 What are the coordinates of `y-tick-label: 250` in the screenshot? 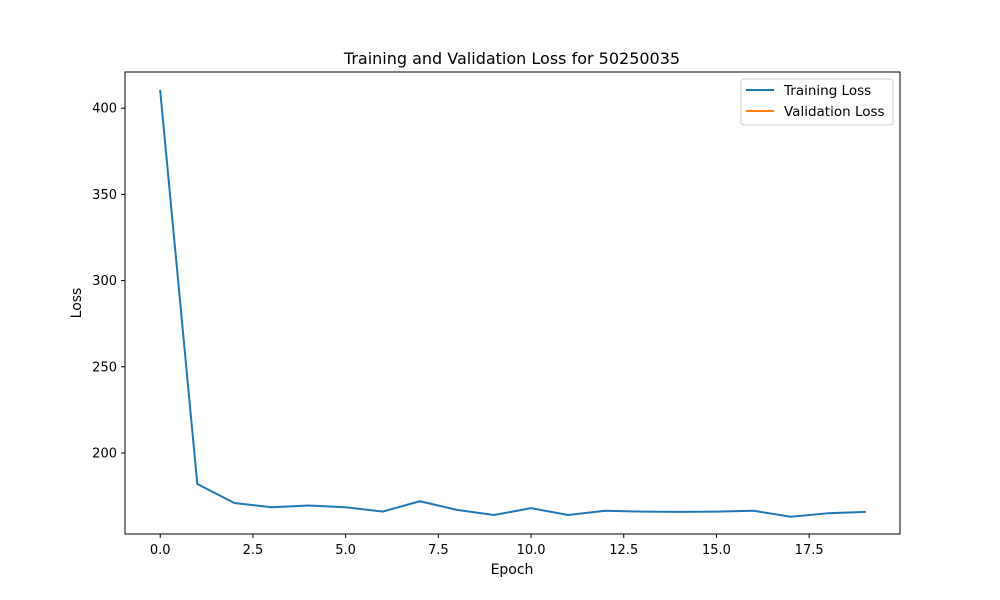 It's located at (104, 367).